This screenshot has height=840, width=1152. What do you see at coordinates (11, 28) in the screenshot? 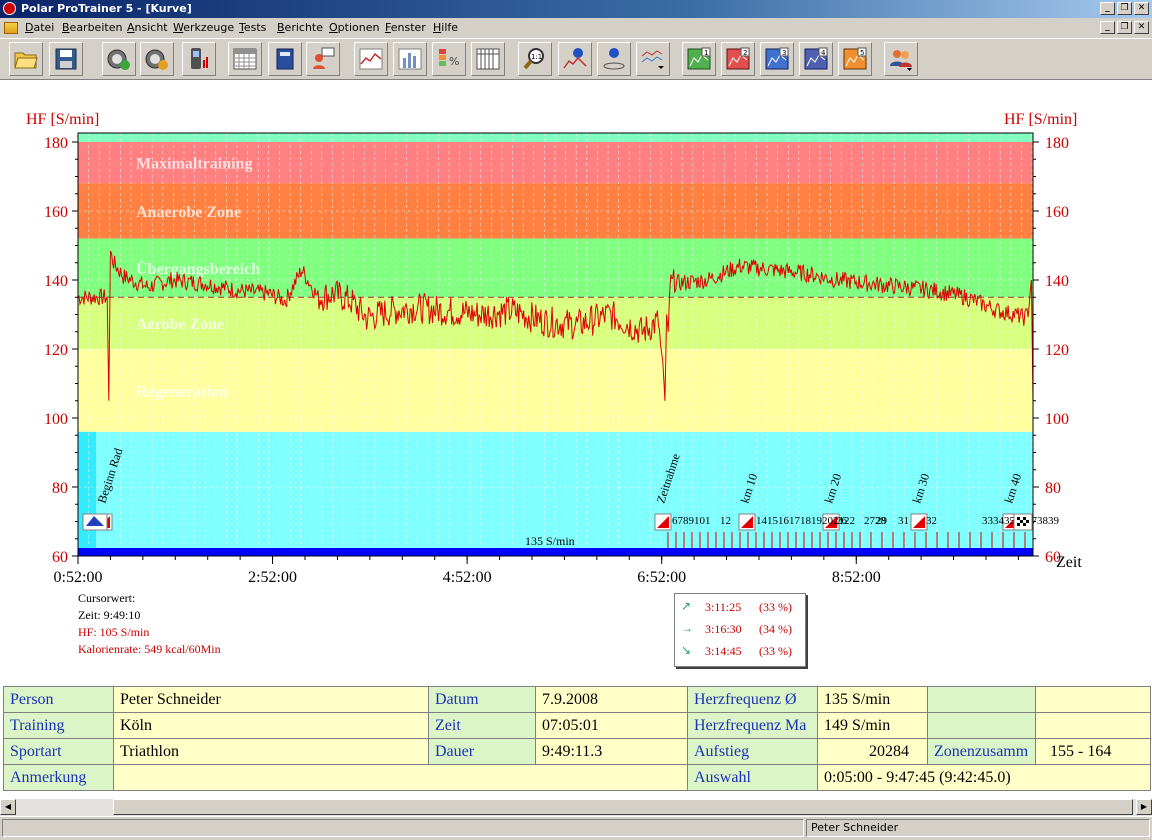
I see `document-icon` at bounding box center [11, 28].